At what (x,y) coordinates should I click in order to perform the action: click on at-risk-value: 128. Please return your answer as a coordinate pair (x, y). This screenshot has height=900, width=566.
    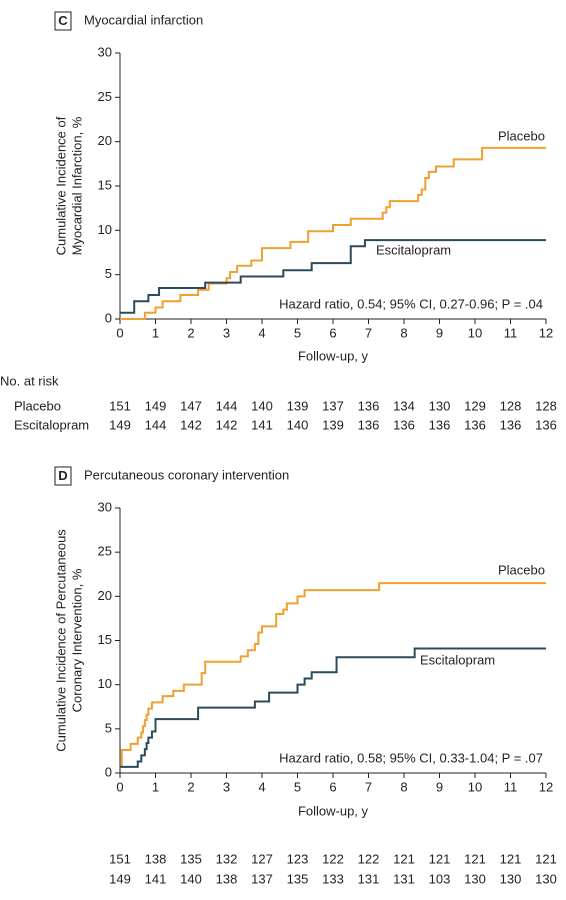
    Looking at the image, I should click on (511, 405).